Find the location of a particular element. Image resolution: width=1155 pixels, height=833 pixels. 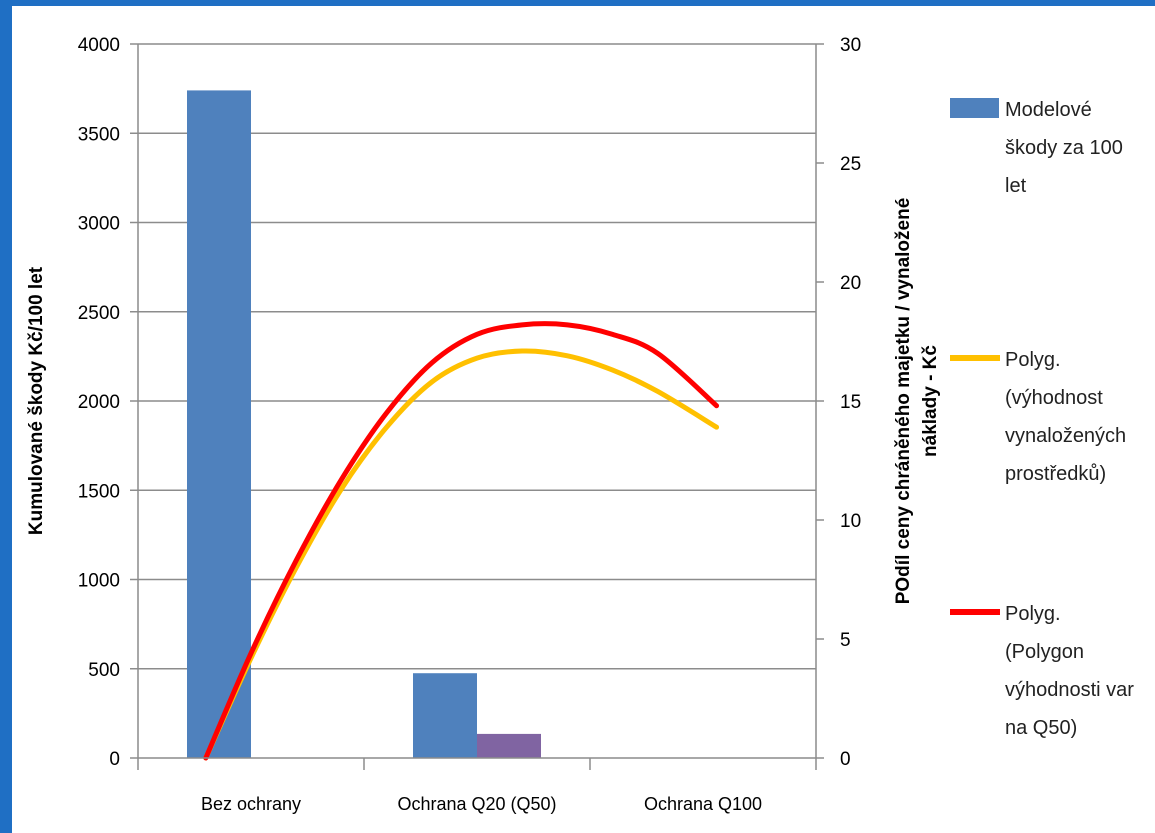

legend-label: let is located at coordinates (1016, 186).